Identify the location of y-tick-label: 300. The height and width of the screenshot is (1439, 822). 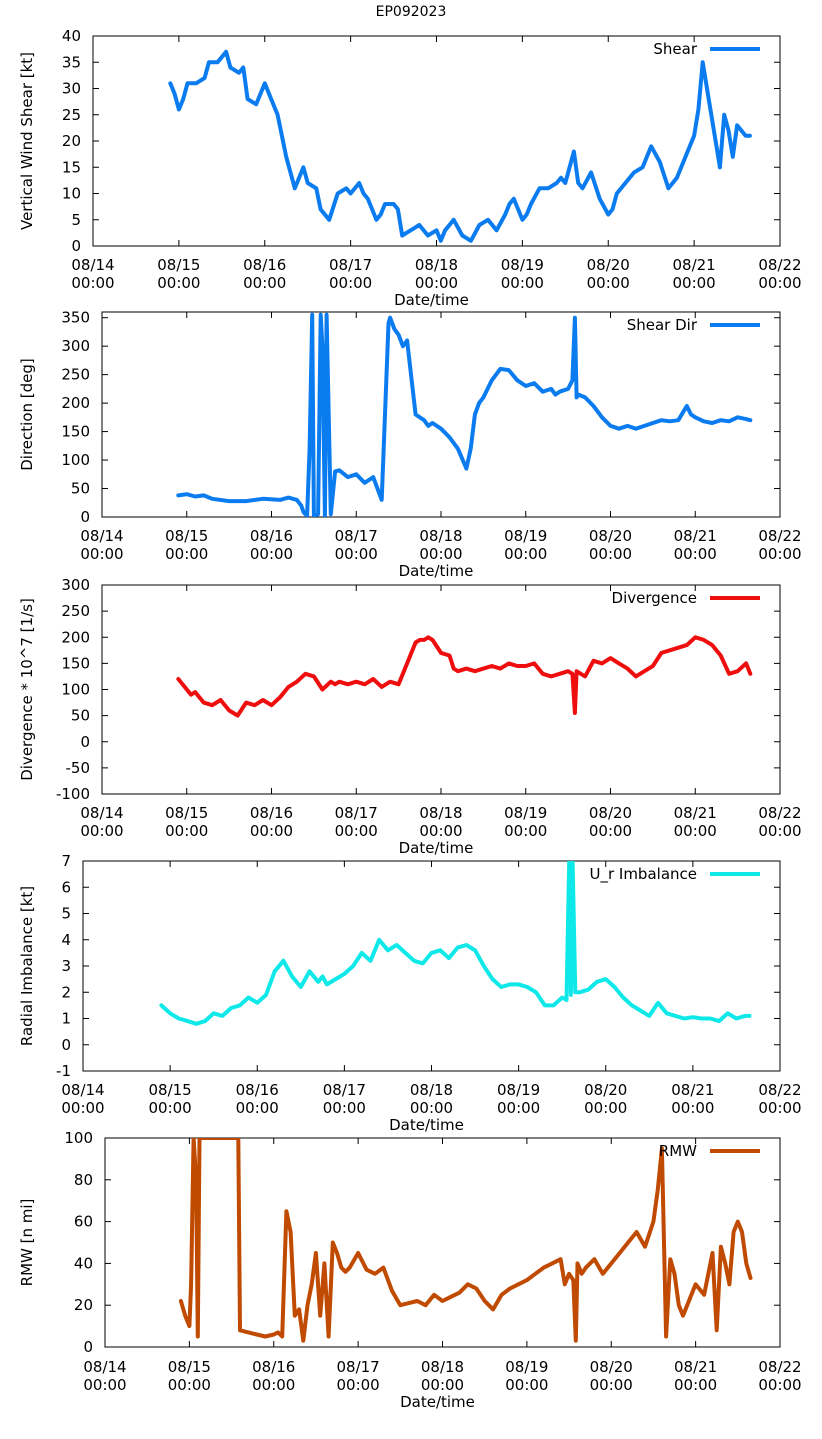
(75, 585).